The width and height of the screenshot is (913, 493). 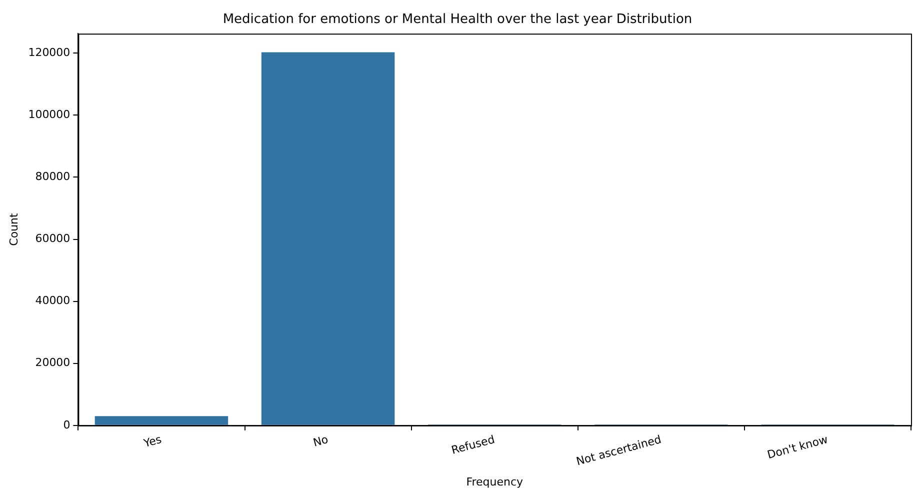 What do you see at coordinates (153, 441) in the screenshot?
I see `x-tick-label: Yes` at bounding box center [153, 441].